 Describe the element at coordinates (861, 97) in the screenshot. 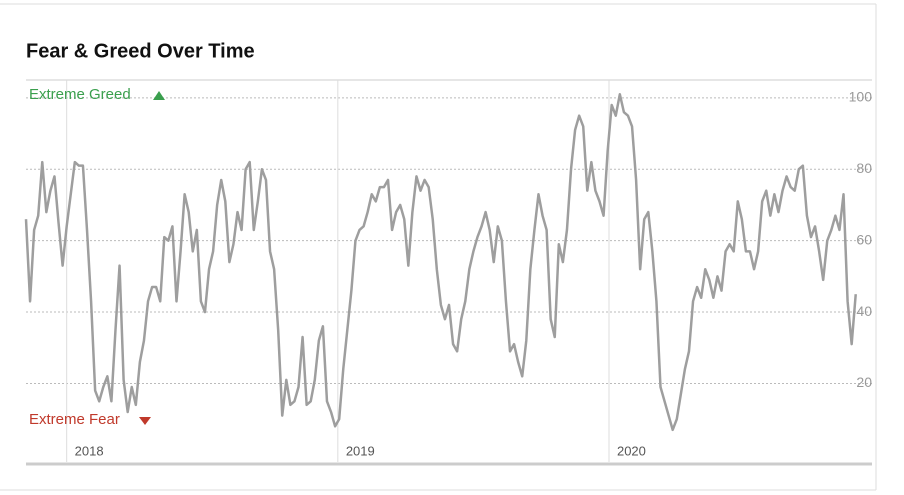

I see `y-tick-label: 100` at that location.